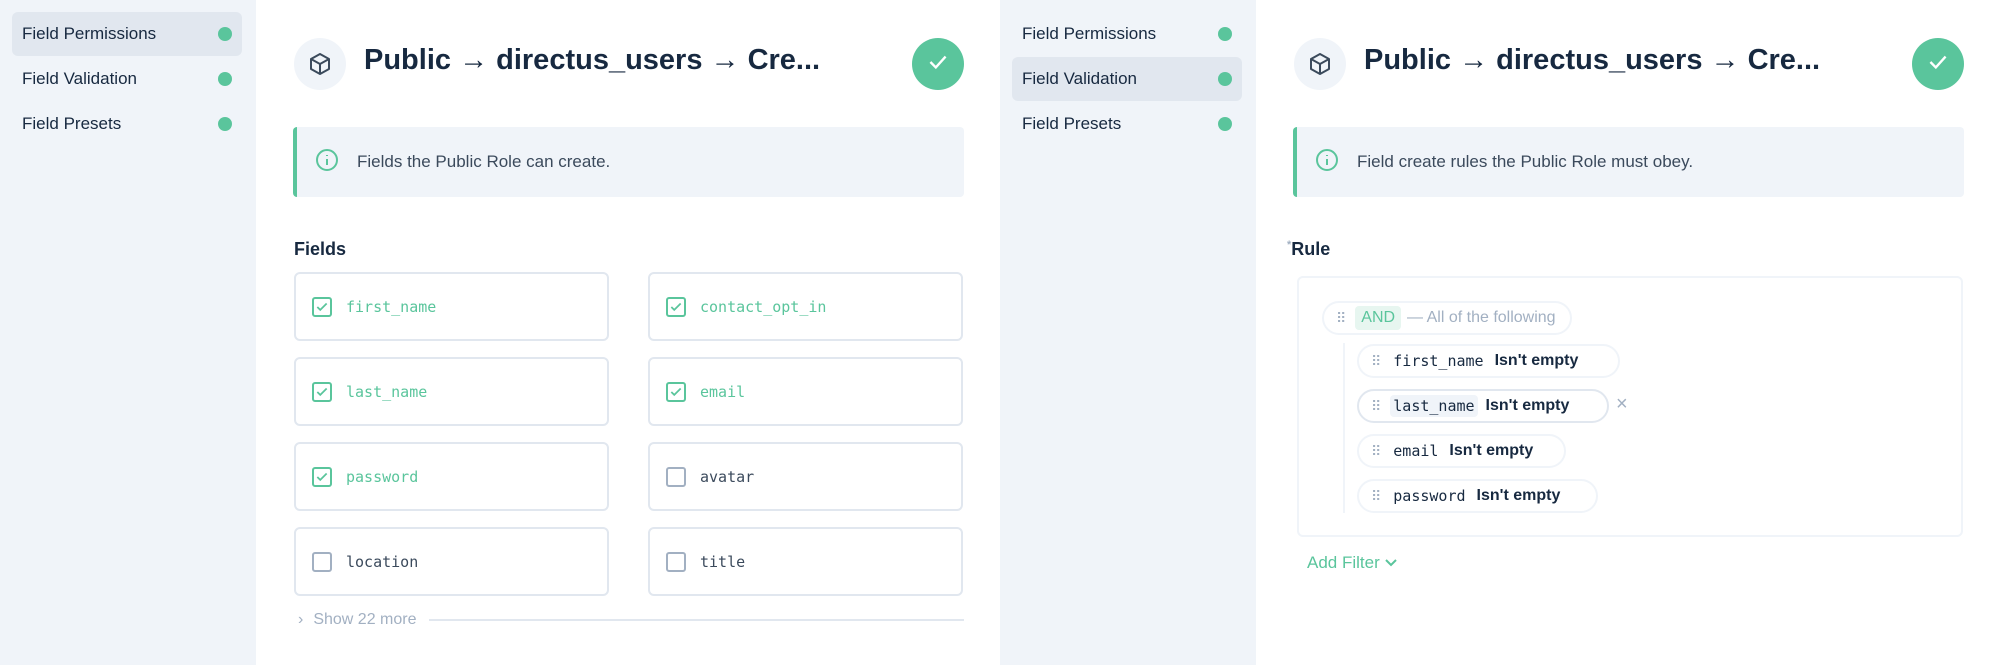  What do you see at coordinates (805, 476) in the screenshot?
I see `field-checkbox-avatar: avatar` at bounding box center [805, 476].